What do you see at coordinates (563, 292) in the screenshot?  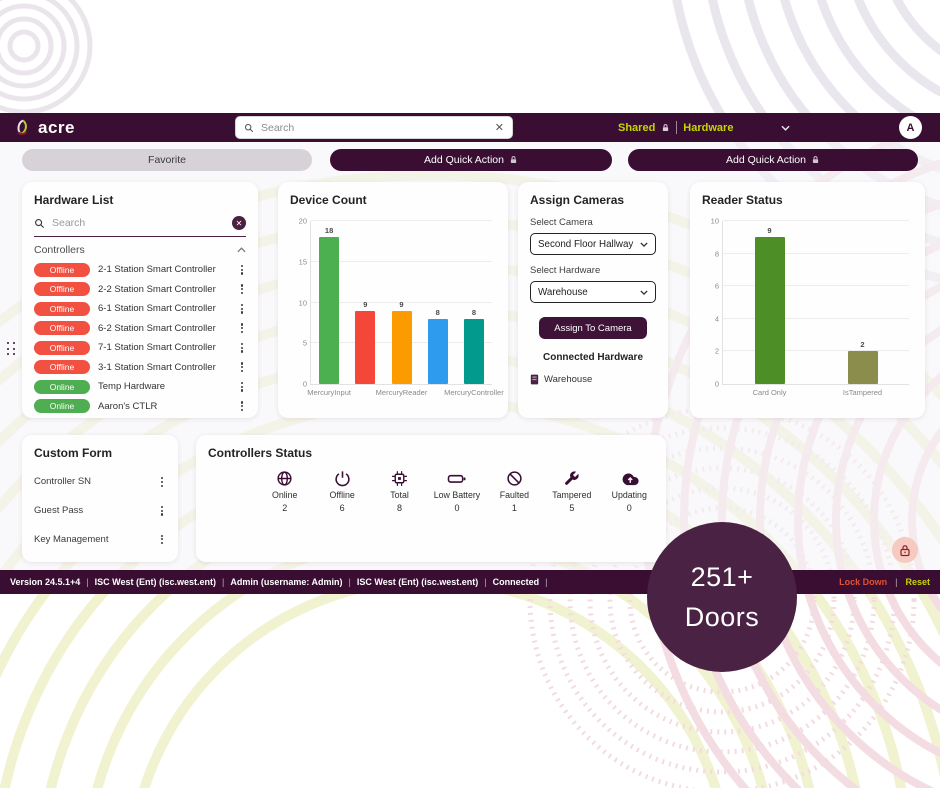 I see `hardware-select-value: Warehouse` at bounding box center [563, 292].